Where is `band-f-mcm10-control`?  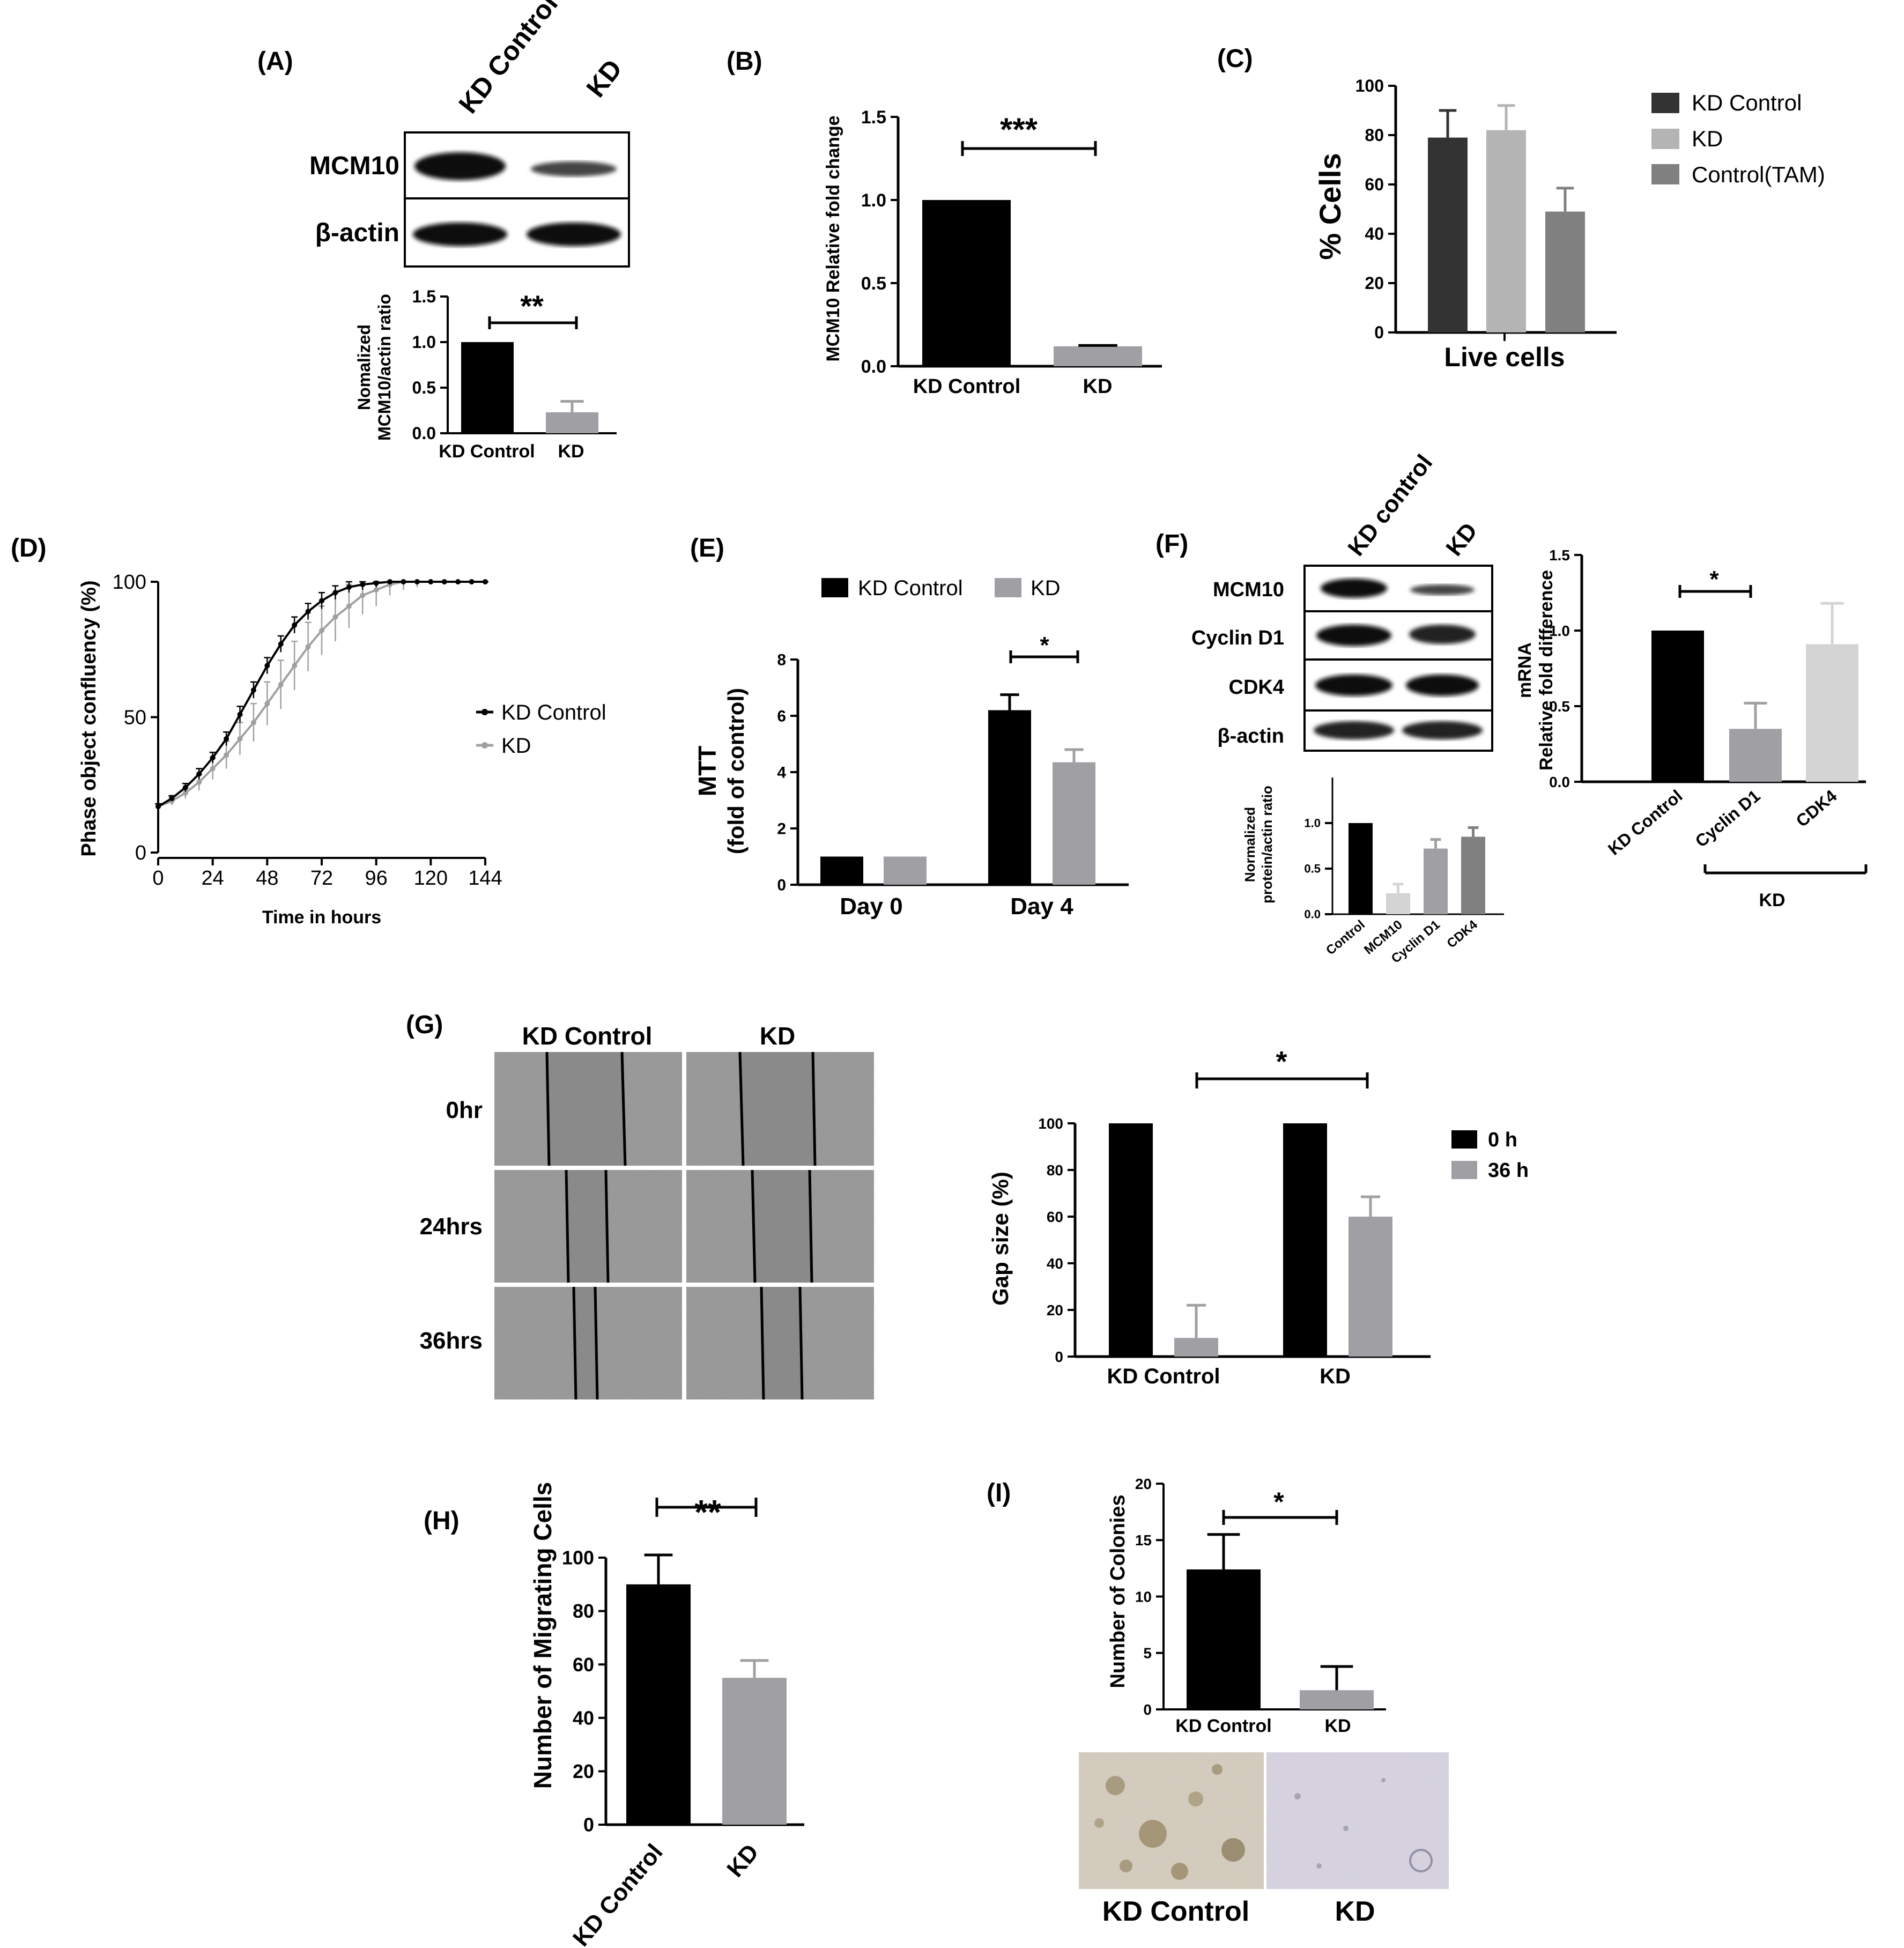
band-f-mcm10-control is located at coordinates (1354, 588).